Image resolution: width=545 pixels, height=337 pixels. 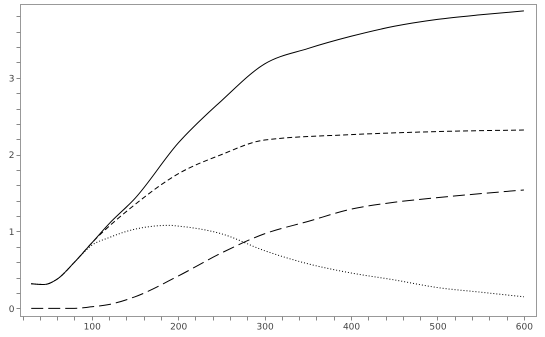 What do you see at coordinates (525, 327) in the screenshot?
I see `x-tick-label: 600` at bounding box center [525, 327].